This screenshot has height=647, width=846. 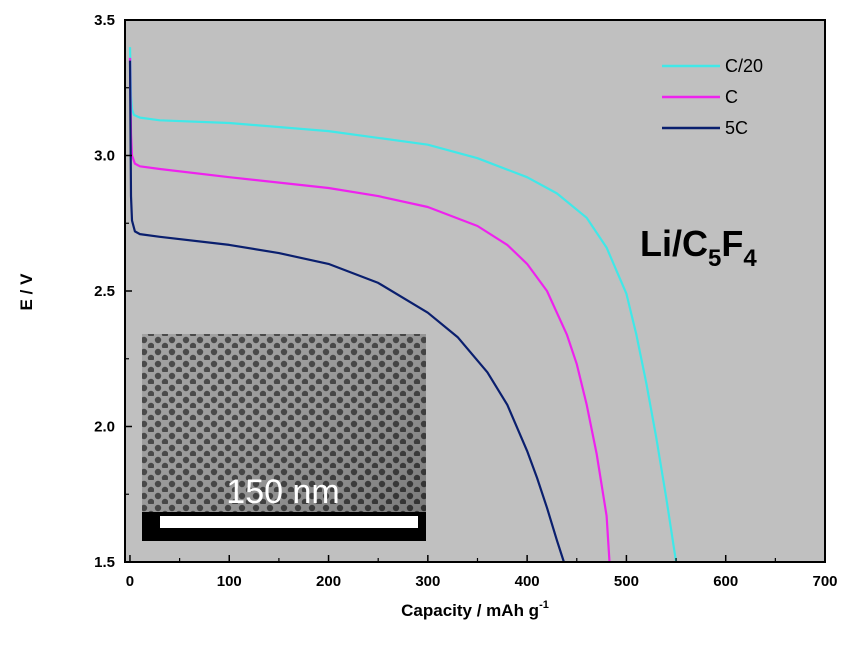 I want to click on x-tick-label: 200, so click(x=328, y=581).